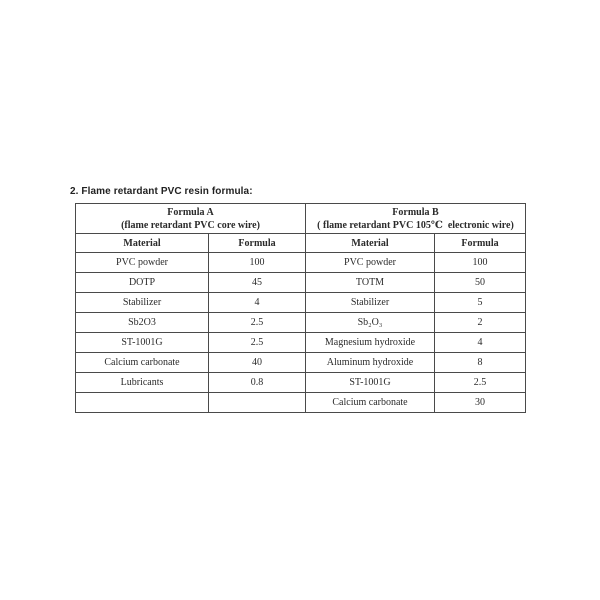  Describe the element at coordinates (257, 243) in the screenshot. I see `column-header-formula-a: Formula` at that location.